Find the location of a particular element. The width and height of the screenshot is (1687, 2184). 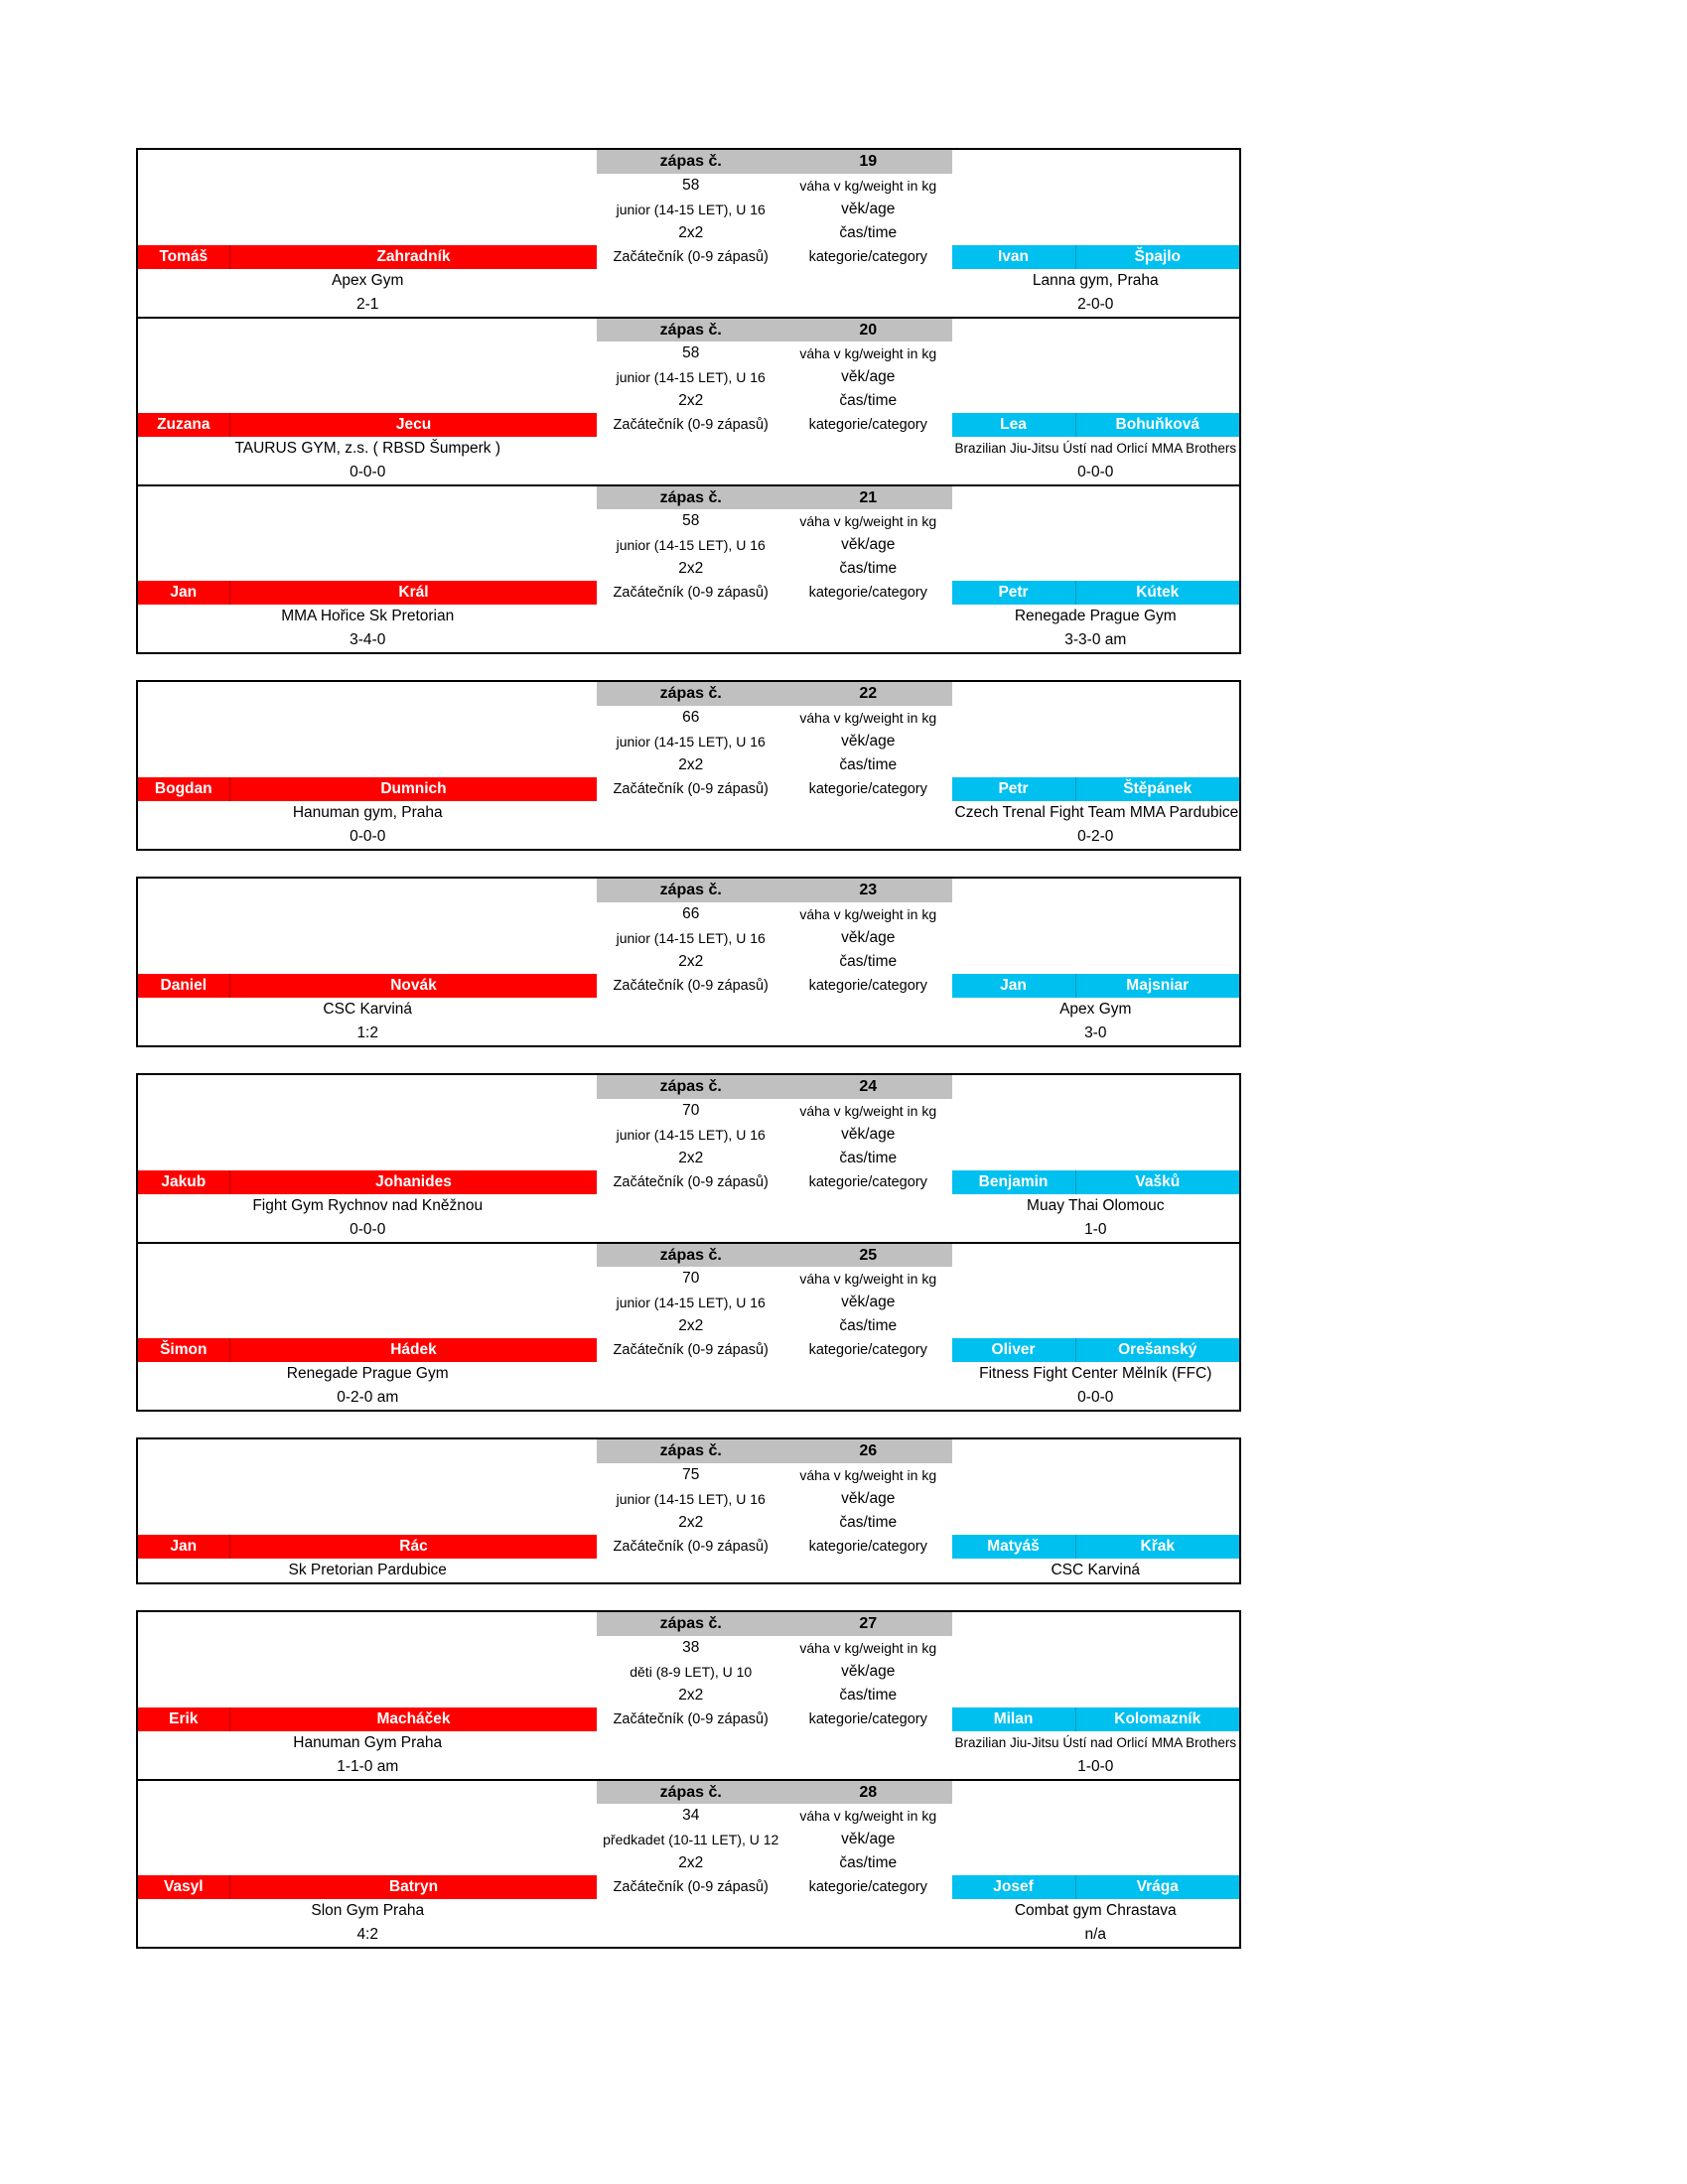

match-number-value: 28 is located at coordinates (867, 1792).